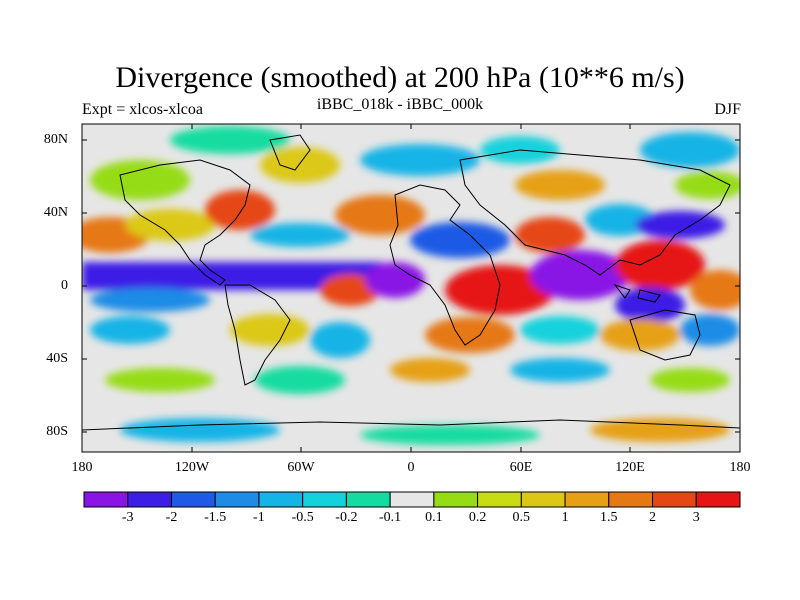 This screenshot has width=800, height=600. What do you see at coordinates (696, 517) in the screenshot?
I see `colorbar-label: 3` at bounding box center [696, 517].